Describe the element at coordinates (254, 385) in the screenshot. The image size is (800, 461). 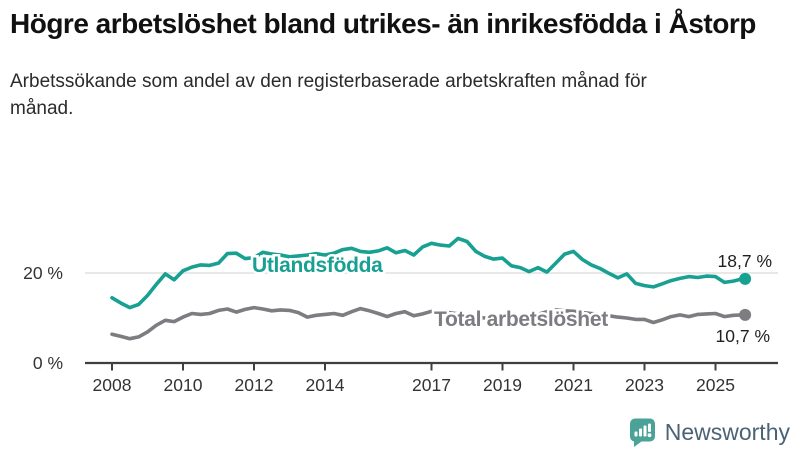
I see `x-tick-label: 2012` at that location.